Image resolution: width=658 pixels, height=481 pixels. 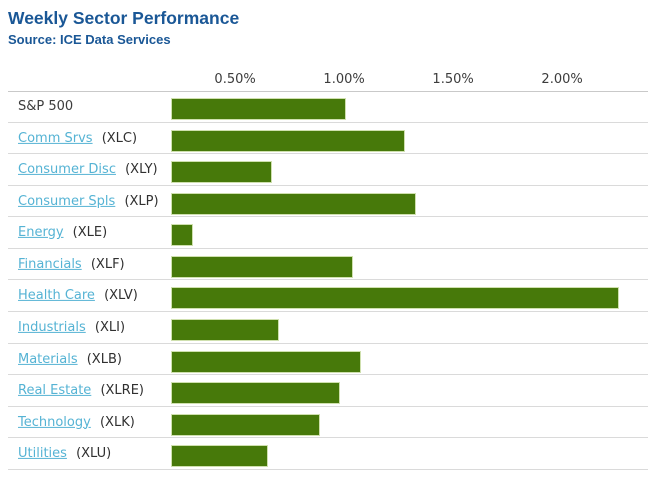 I want to click on chart-row: S&P 500, so click(x=329, y=107).